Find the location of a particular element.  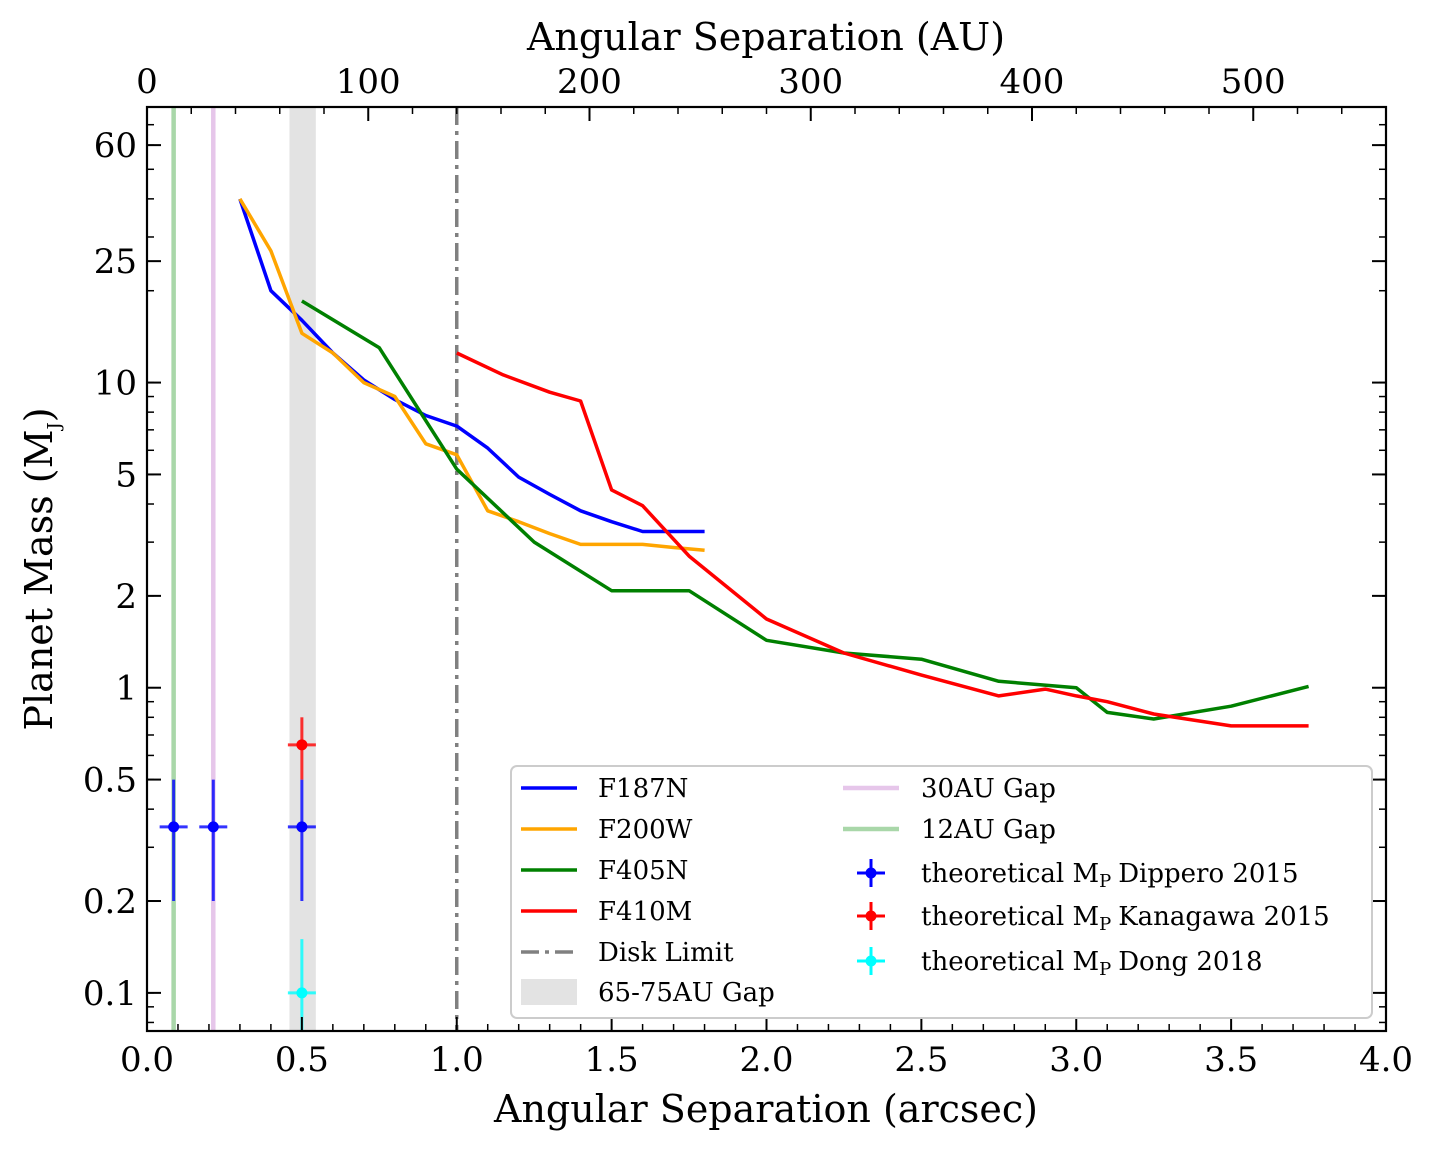

x-tick-label: 1.5 is located at coordinates (612, 1060).